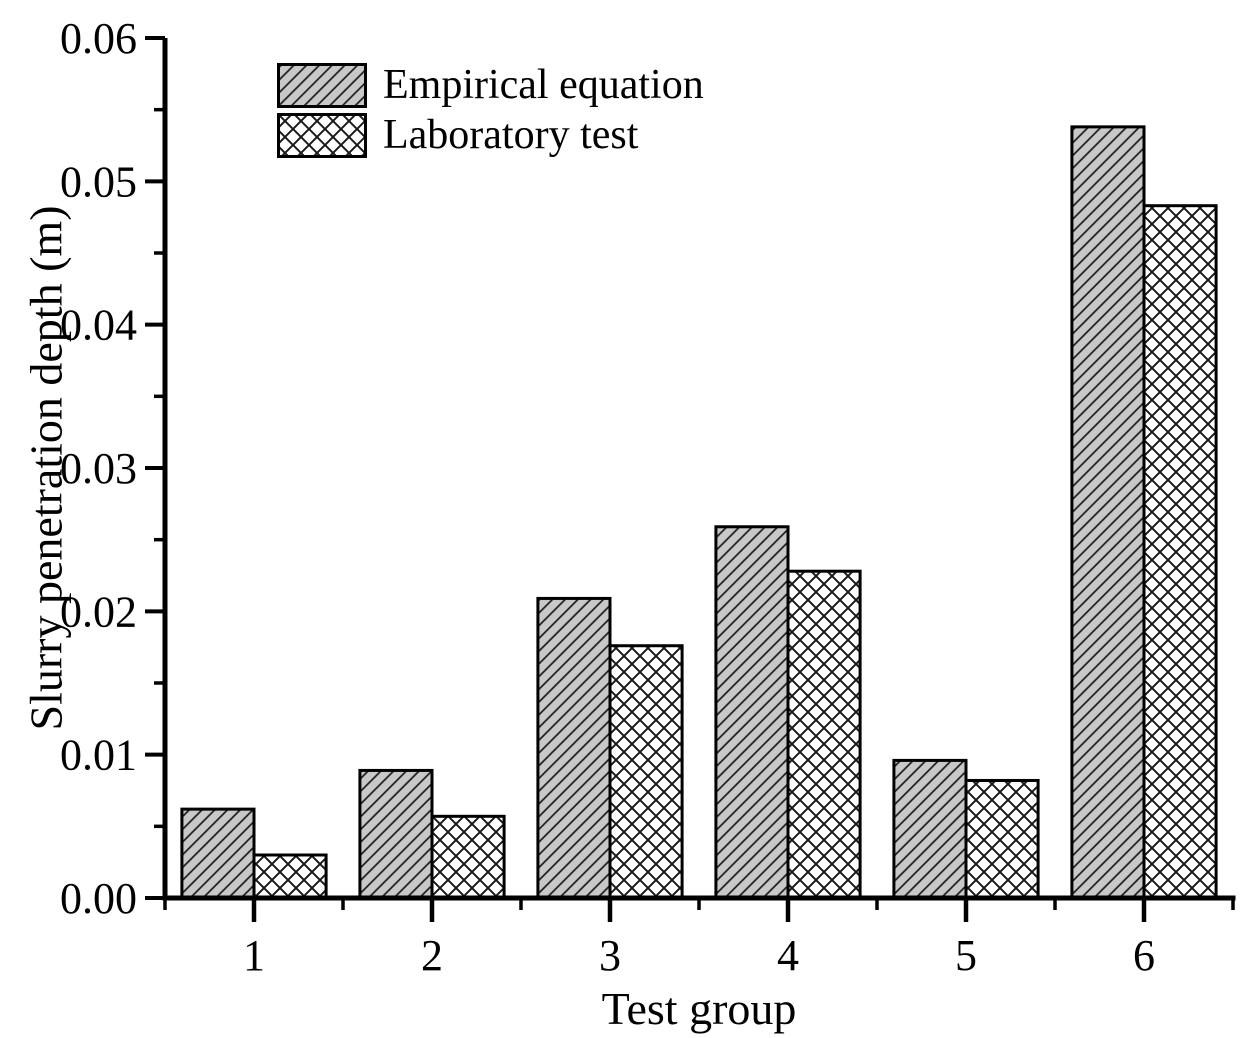 This screenshot has width=1250, height=1038. Describe the element at coordinates (98, 181) in the screenshot. I see `y-tick-label: 0.05` at that location.